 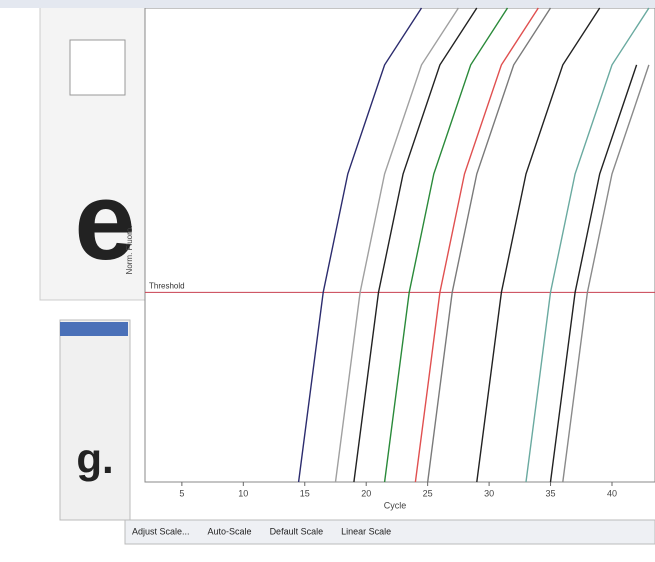 What do you see at coordinates (297, 531) in the screenshot?
I see `scale-button: Default Scale` at bounding box center [297, 531].